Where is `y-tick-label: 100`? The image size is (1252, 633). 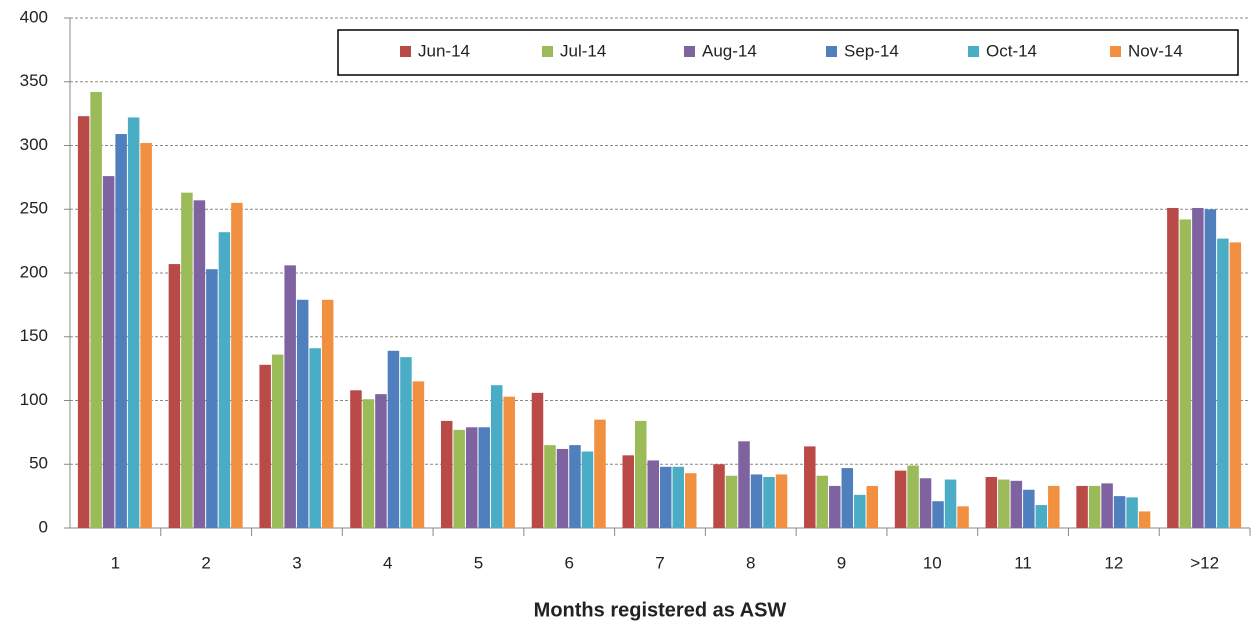 y-tick-label: 100 is located at coordinates (34, 399).